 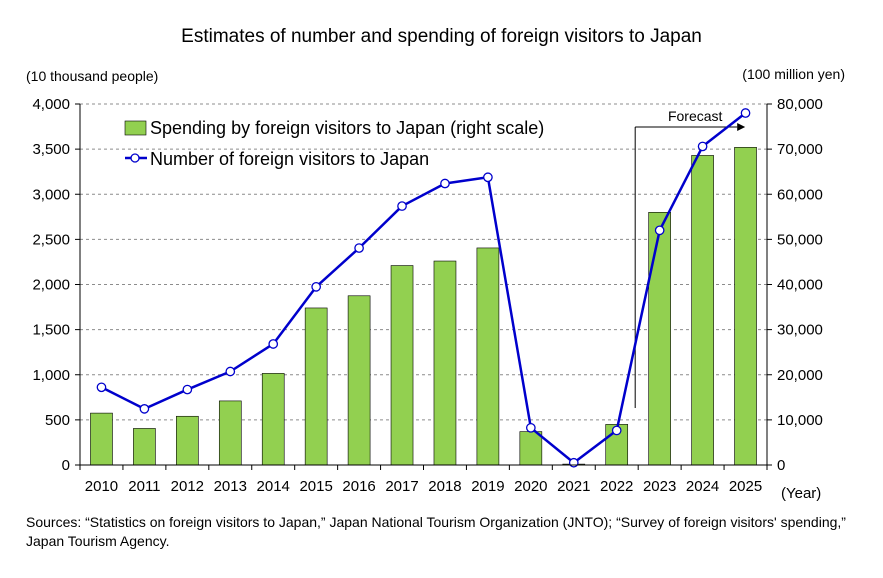 What do you see at coordinates (51, 375) in the screenshot?
I see `left-tick-label: 1,000` at bounding box center [51, 375].